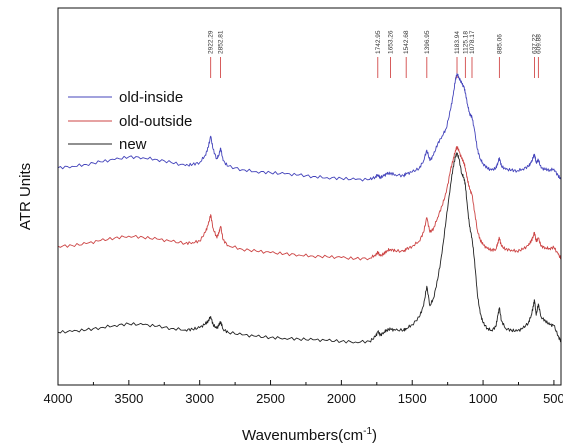 Image resolution: width=563 pixels, height=447 pixels. Describe the element at coordinates (133, 144) in the screenshot. I see `legend-label-new: new` at that location.